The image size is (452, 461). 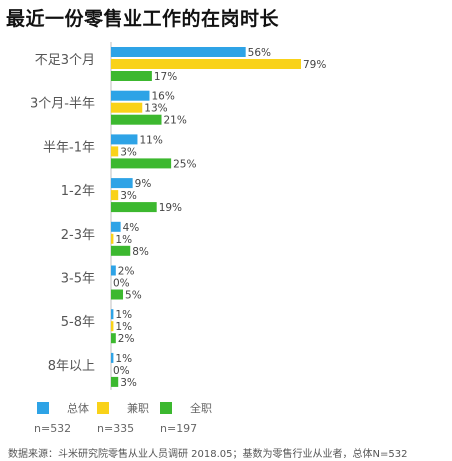 I want to click on category-label: 5-8年, so click(x=78, y=322).